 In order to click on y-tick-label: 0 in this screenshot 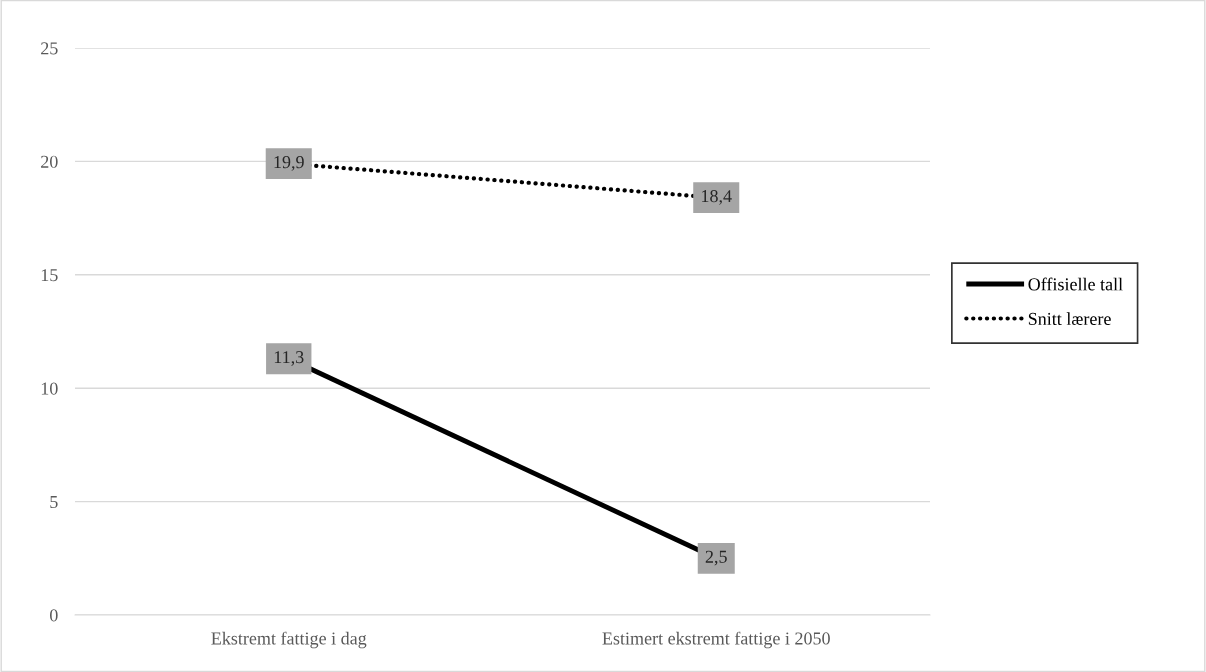, I will do `click(53, 615)`.